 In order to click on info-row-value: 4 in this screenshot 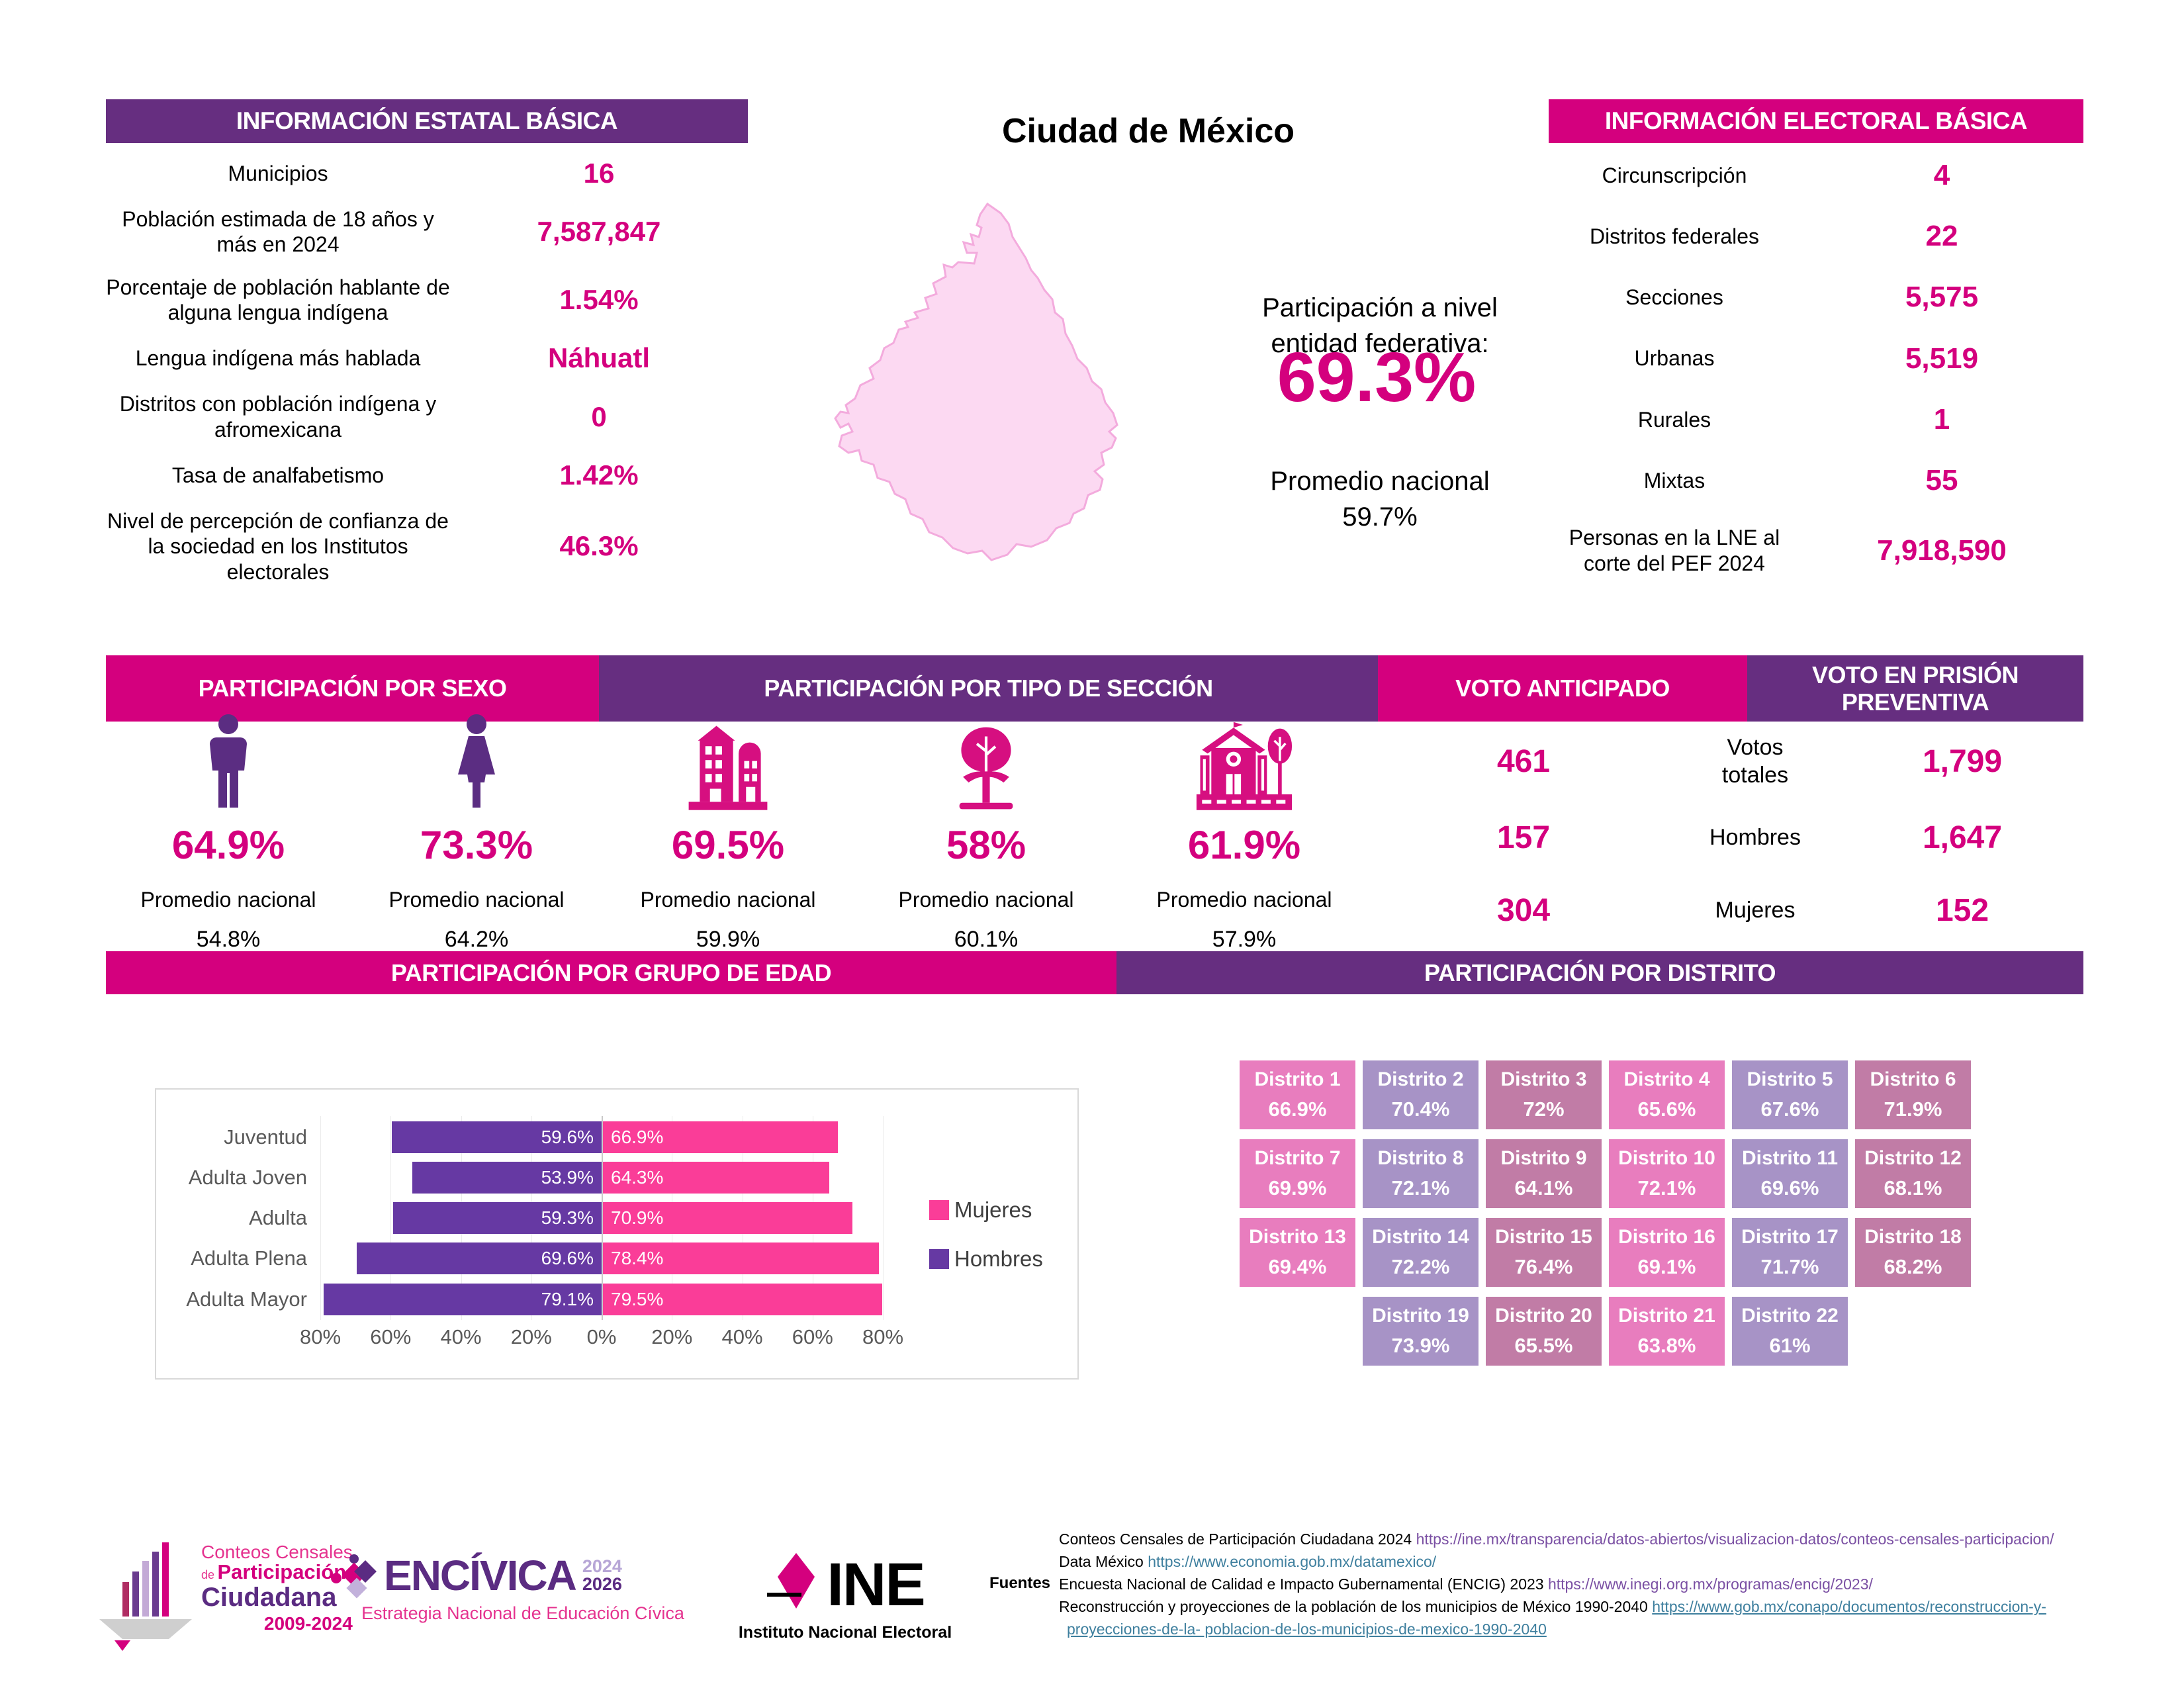, I will do `click(1942, 175)`.